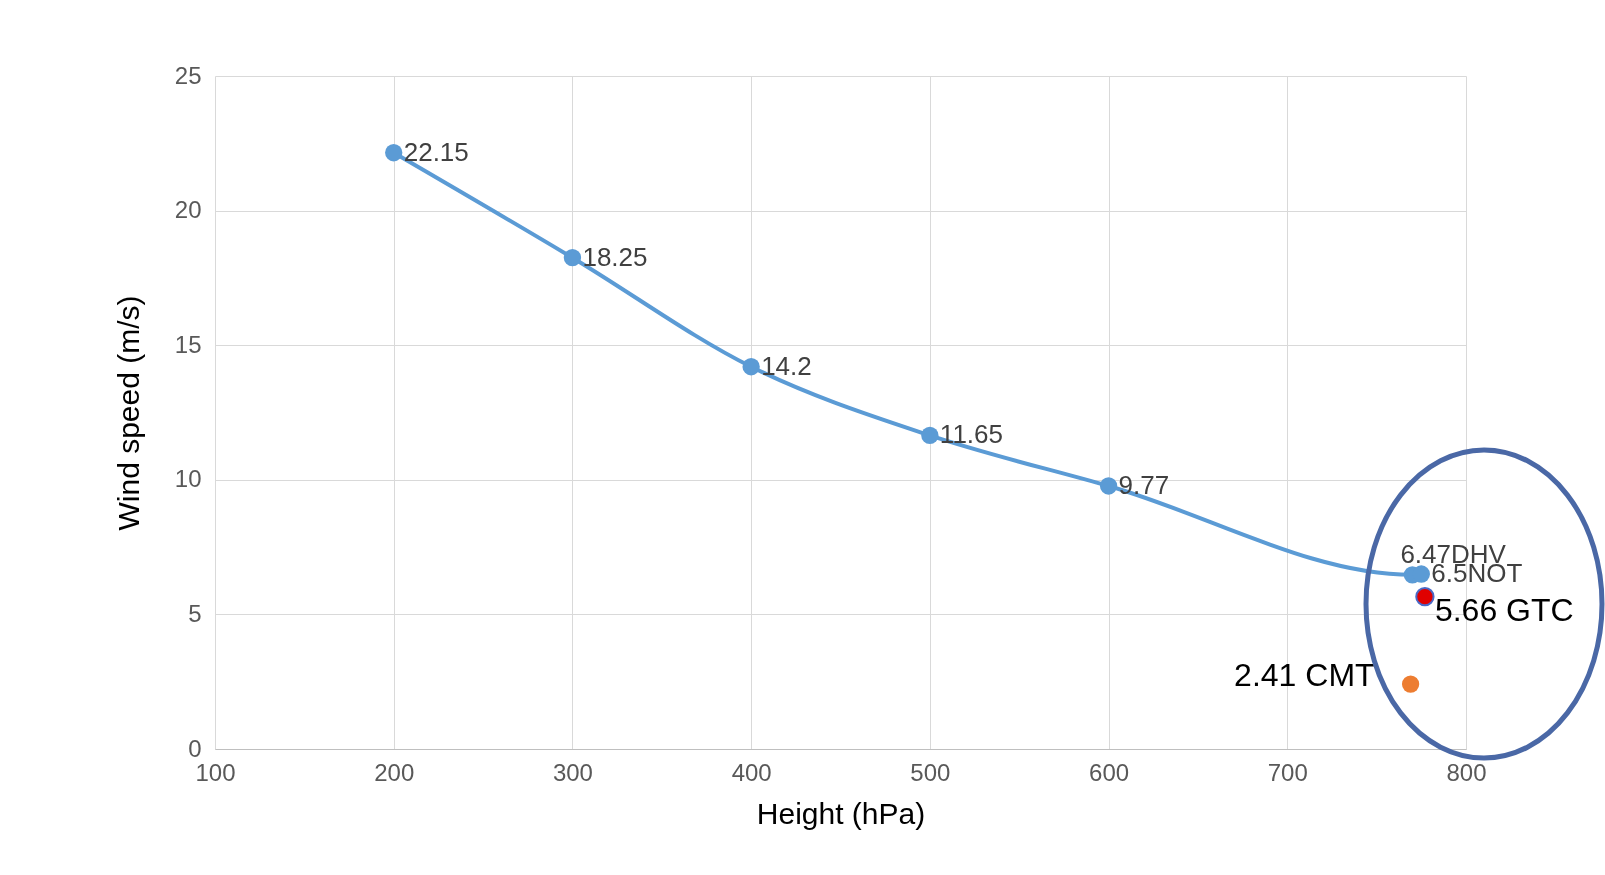 This screenshot has height=875, width=1605. I want to click on y-tick-label: 25, so click(188, 75).